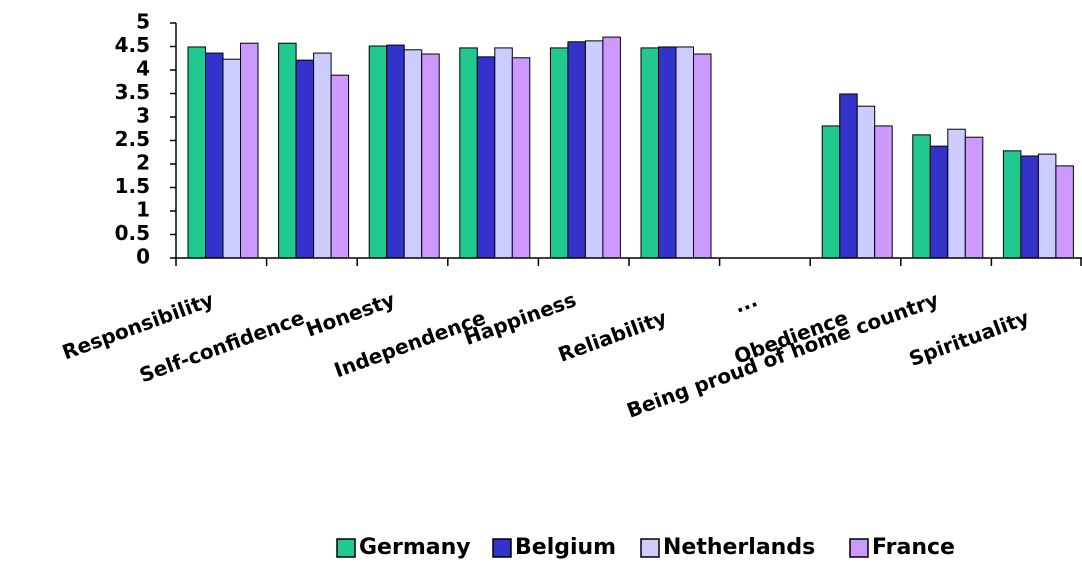 Image resolution: width=1082 pixels, height=585 pixels. Describe the element at coordinates (143, 210) in the screenshot. I see `y-tick-label: 1` at that location.